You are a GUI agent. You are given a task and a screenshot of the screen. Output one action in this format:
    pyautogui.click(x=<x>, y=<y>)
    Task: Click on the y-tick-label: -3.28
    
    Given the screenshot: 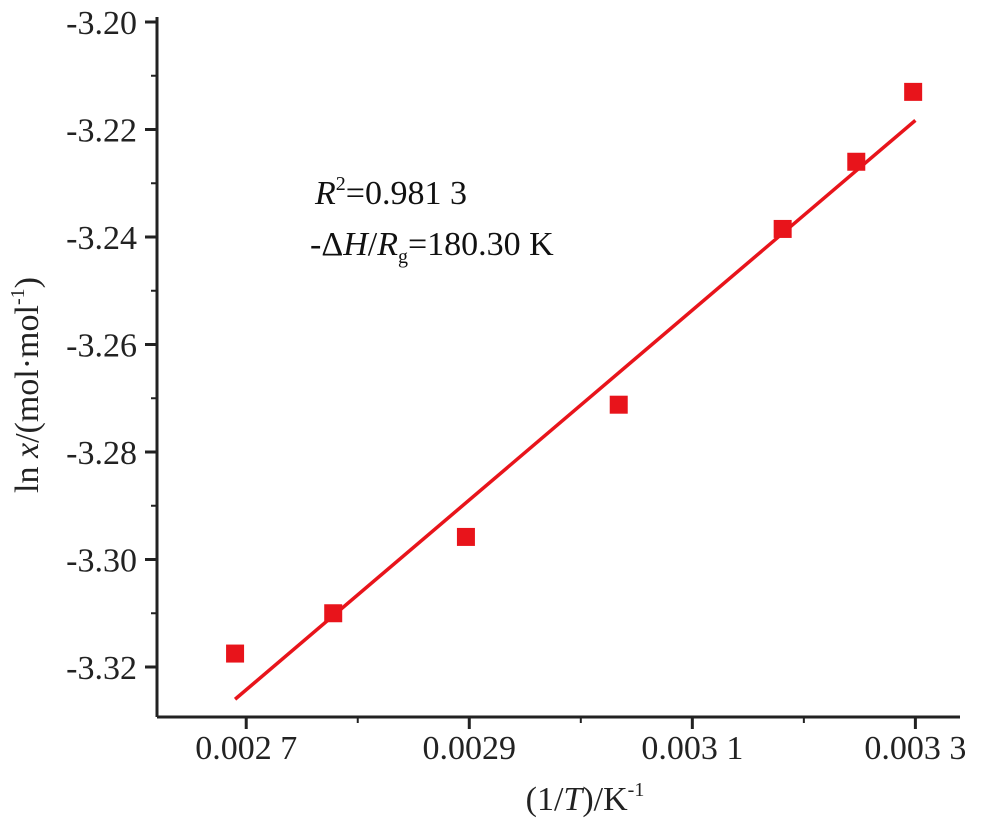 What is the action you would take?
    pyautogui.click(x=101, y=453)
    